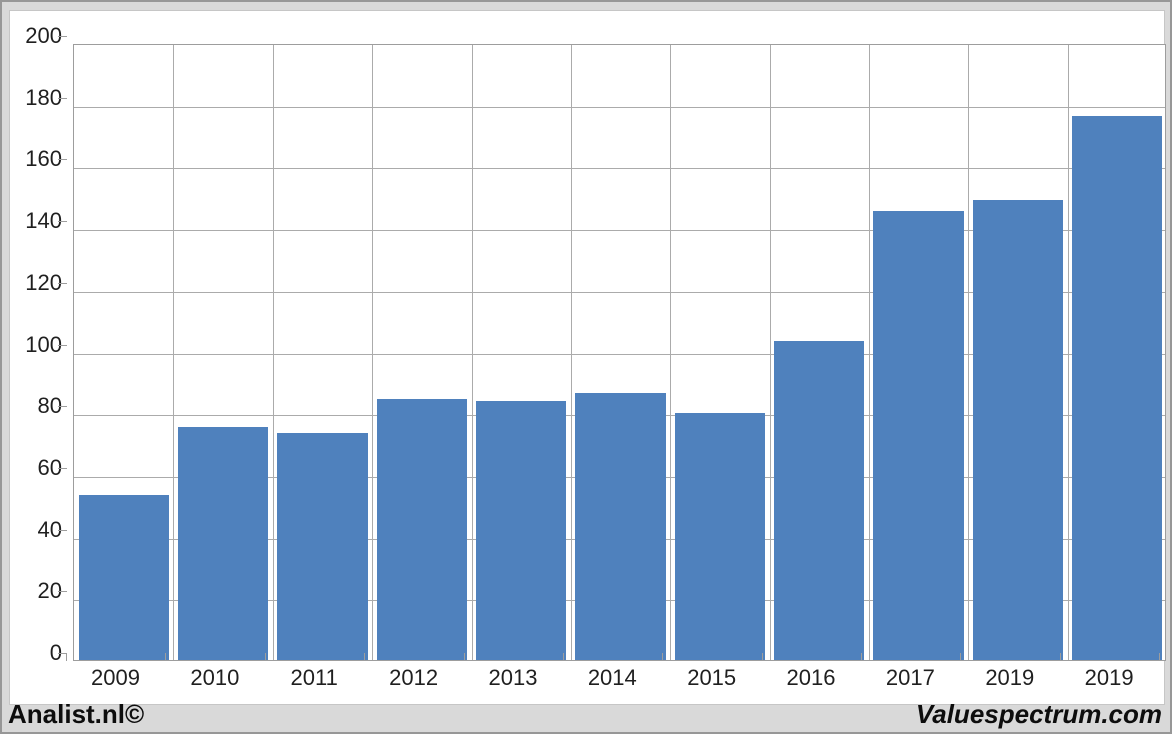  What do you see at coordinates (49, 406) in the screenshot?
I see `y-tick-label-80: 80` at bounding box center [49, 406].